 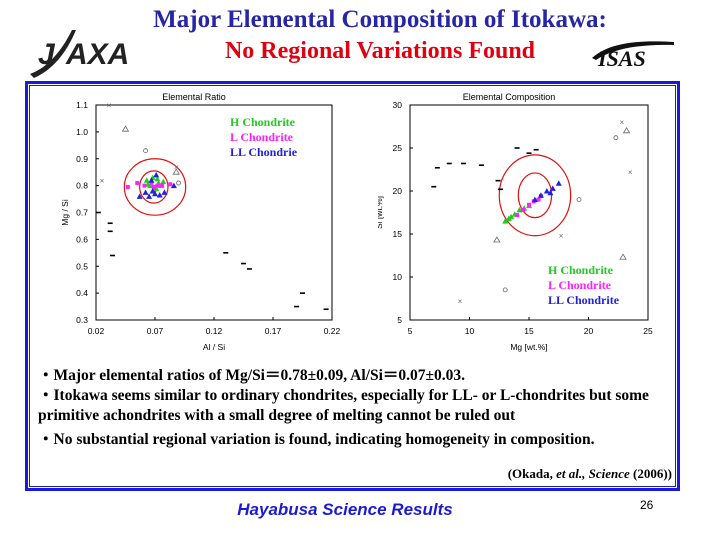 I want to click on y-tick-label: 1.0, so click(x=82, y=132).